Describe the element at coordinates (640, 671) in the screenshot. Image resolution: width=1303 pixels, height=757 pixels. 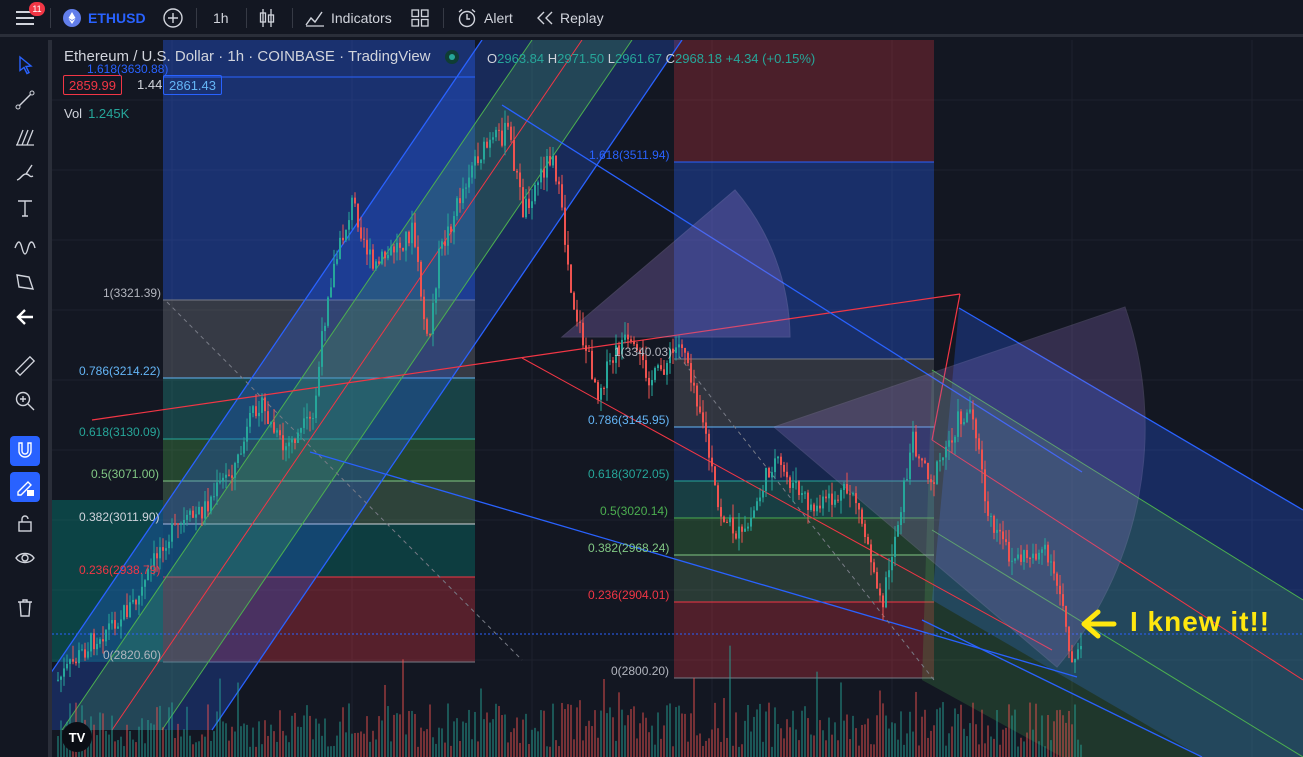
I see `fib-right-0: 0(2800.20)` at that location.